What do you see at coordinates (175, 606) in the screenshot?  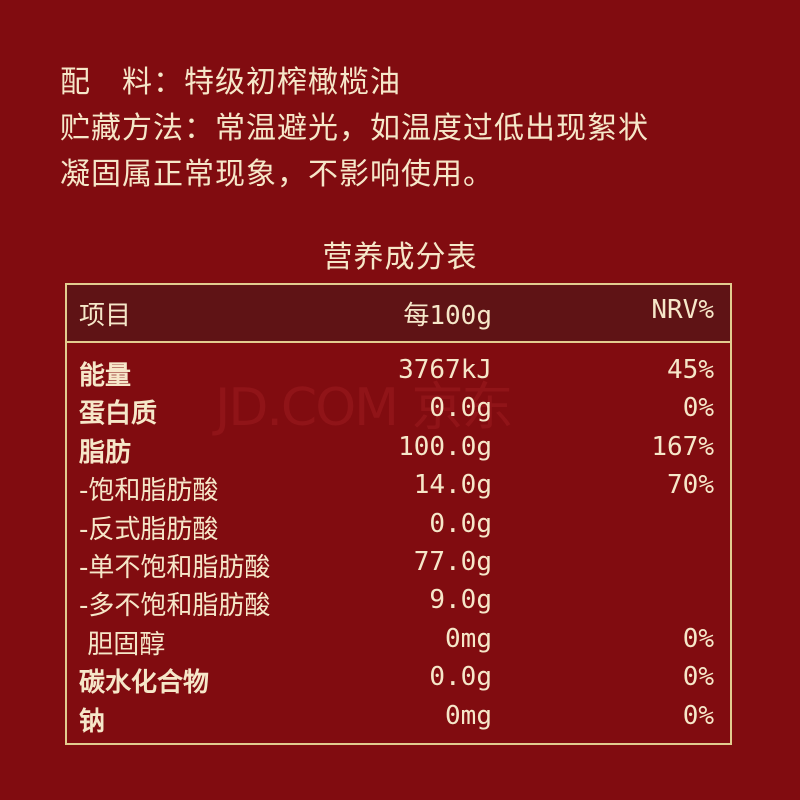 I see `nutrient-name: -多不饱和脂肪酸` at bounding box center [175, 606].